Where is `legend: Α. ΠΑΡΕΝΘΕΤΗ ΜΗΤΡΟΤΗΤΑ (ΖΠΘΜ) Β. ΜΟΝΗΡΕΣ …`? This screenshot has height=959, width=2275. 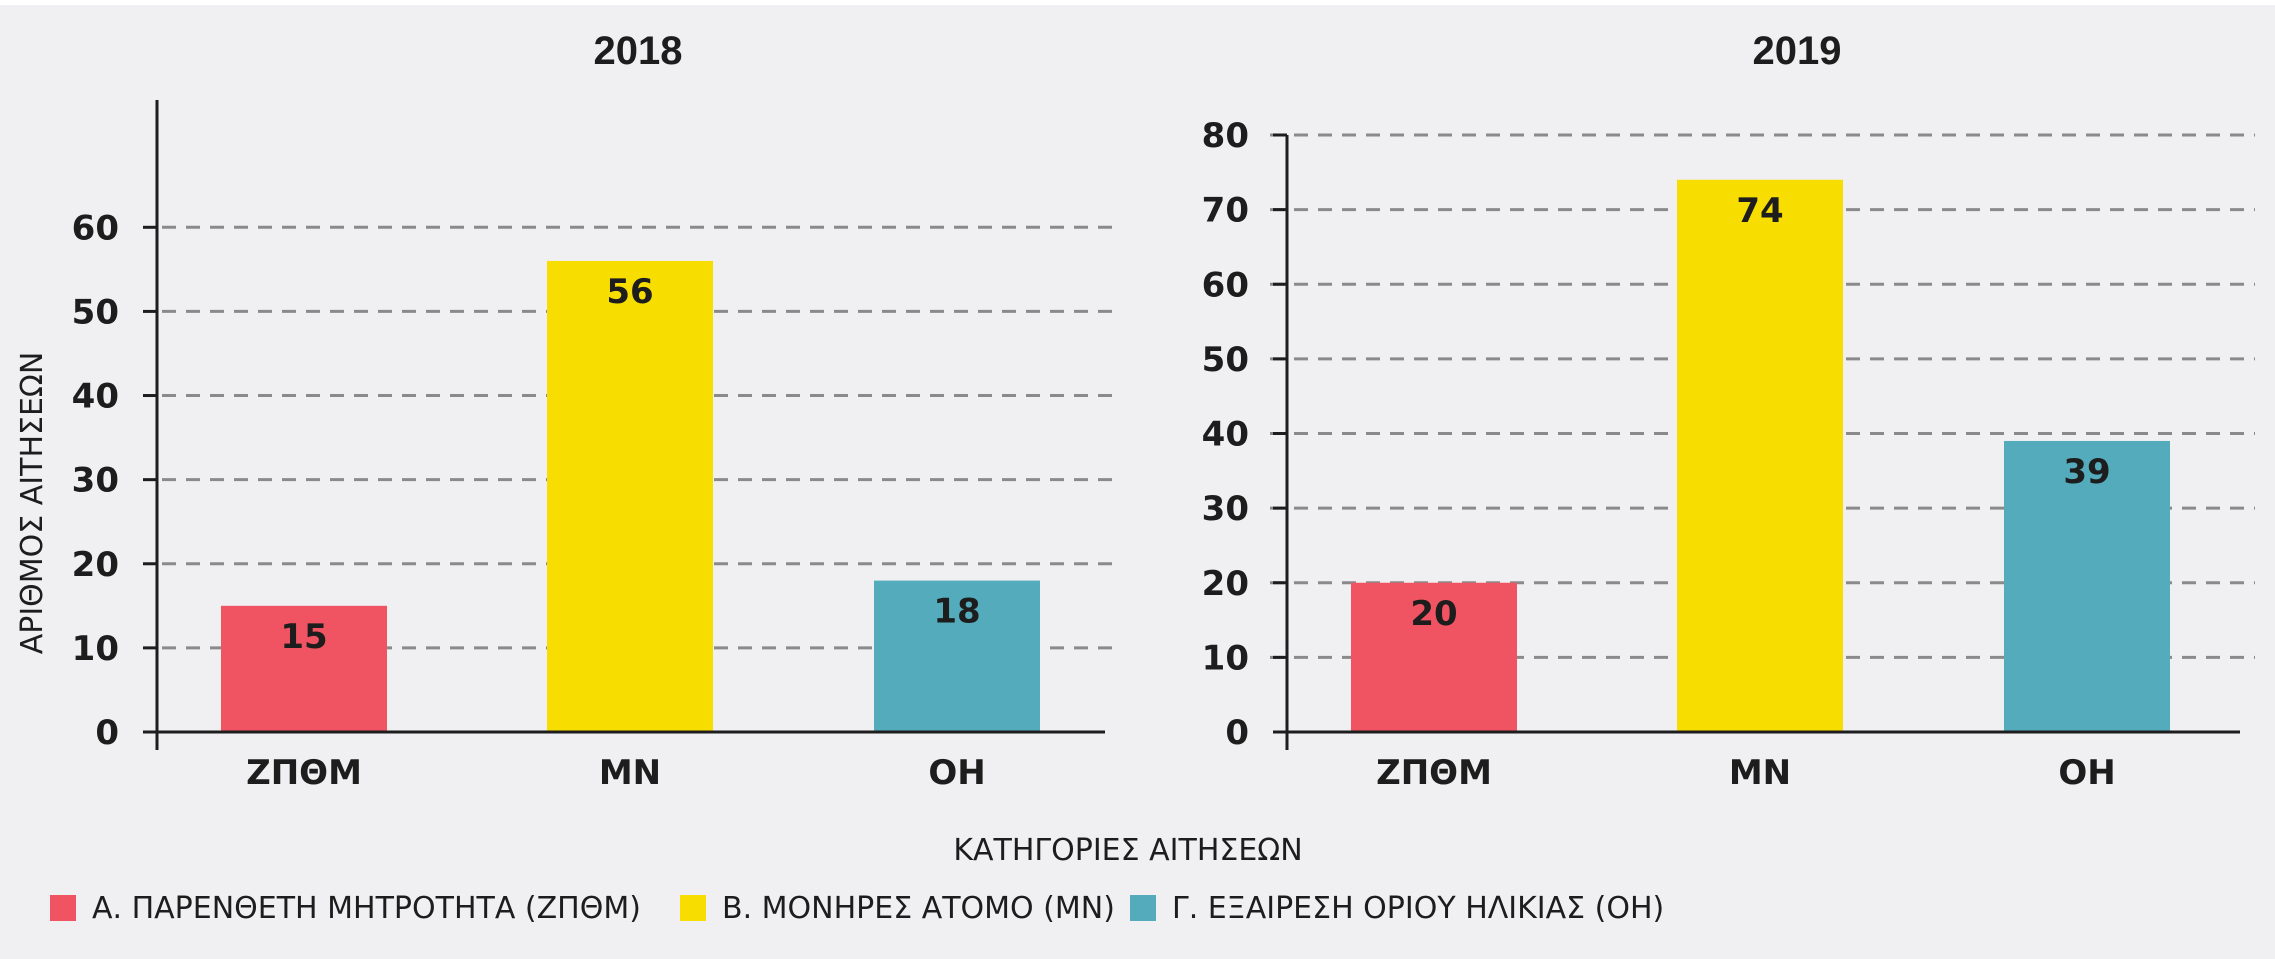
legend: Α. ΠΑΡΕΝΘΕΤΗ ΜΗΤΡΟΤΗΤΑ (ΖΠΘΜ) Β. ΜΟΝΗΡΕΣ … is located at coordinates (857, 908).